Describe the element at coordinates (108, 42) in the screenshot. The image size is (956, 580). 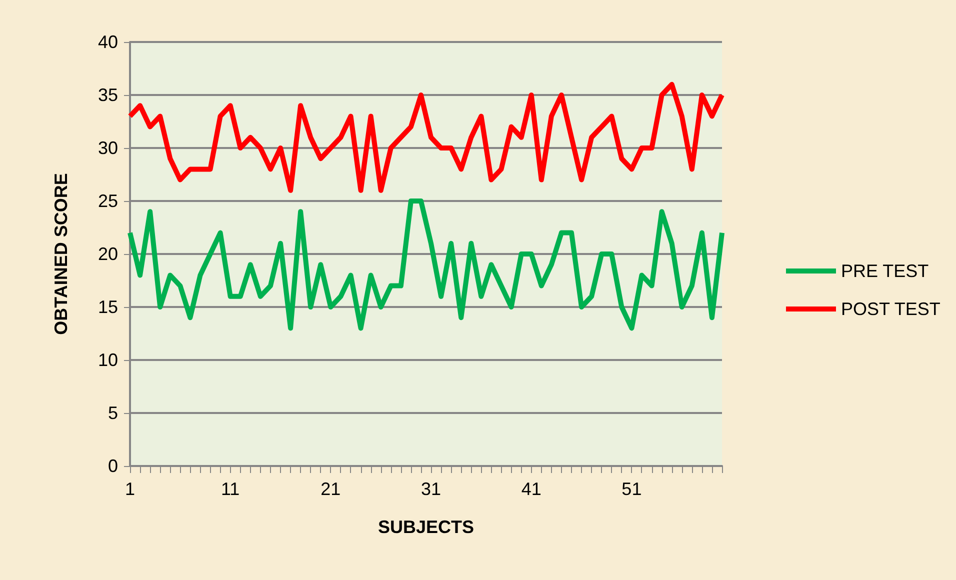
I see `y-tick-label: 40` at that location.